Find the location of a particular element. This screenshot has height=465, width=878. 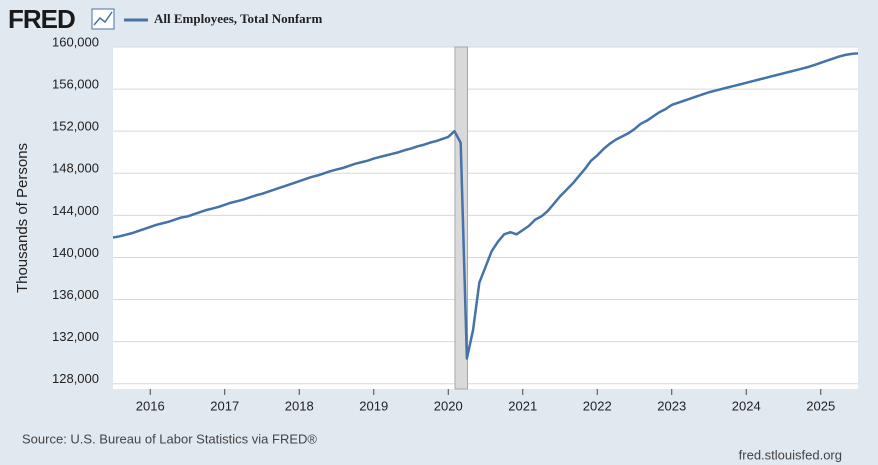

y-tick-label: 148,000 is located at coordinates (75, 168).